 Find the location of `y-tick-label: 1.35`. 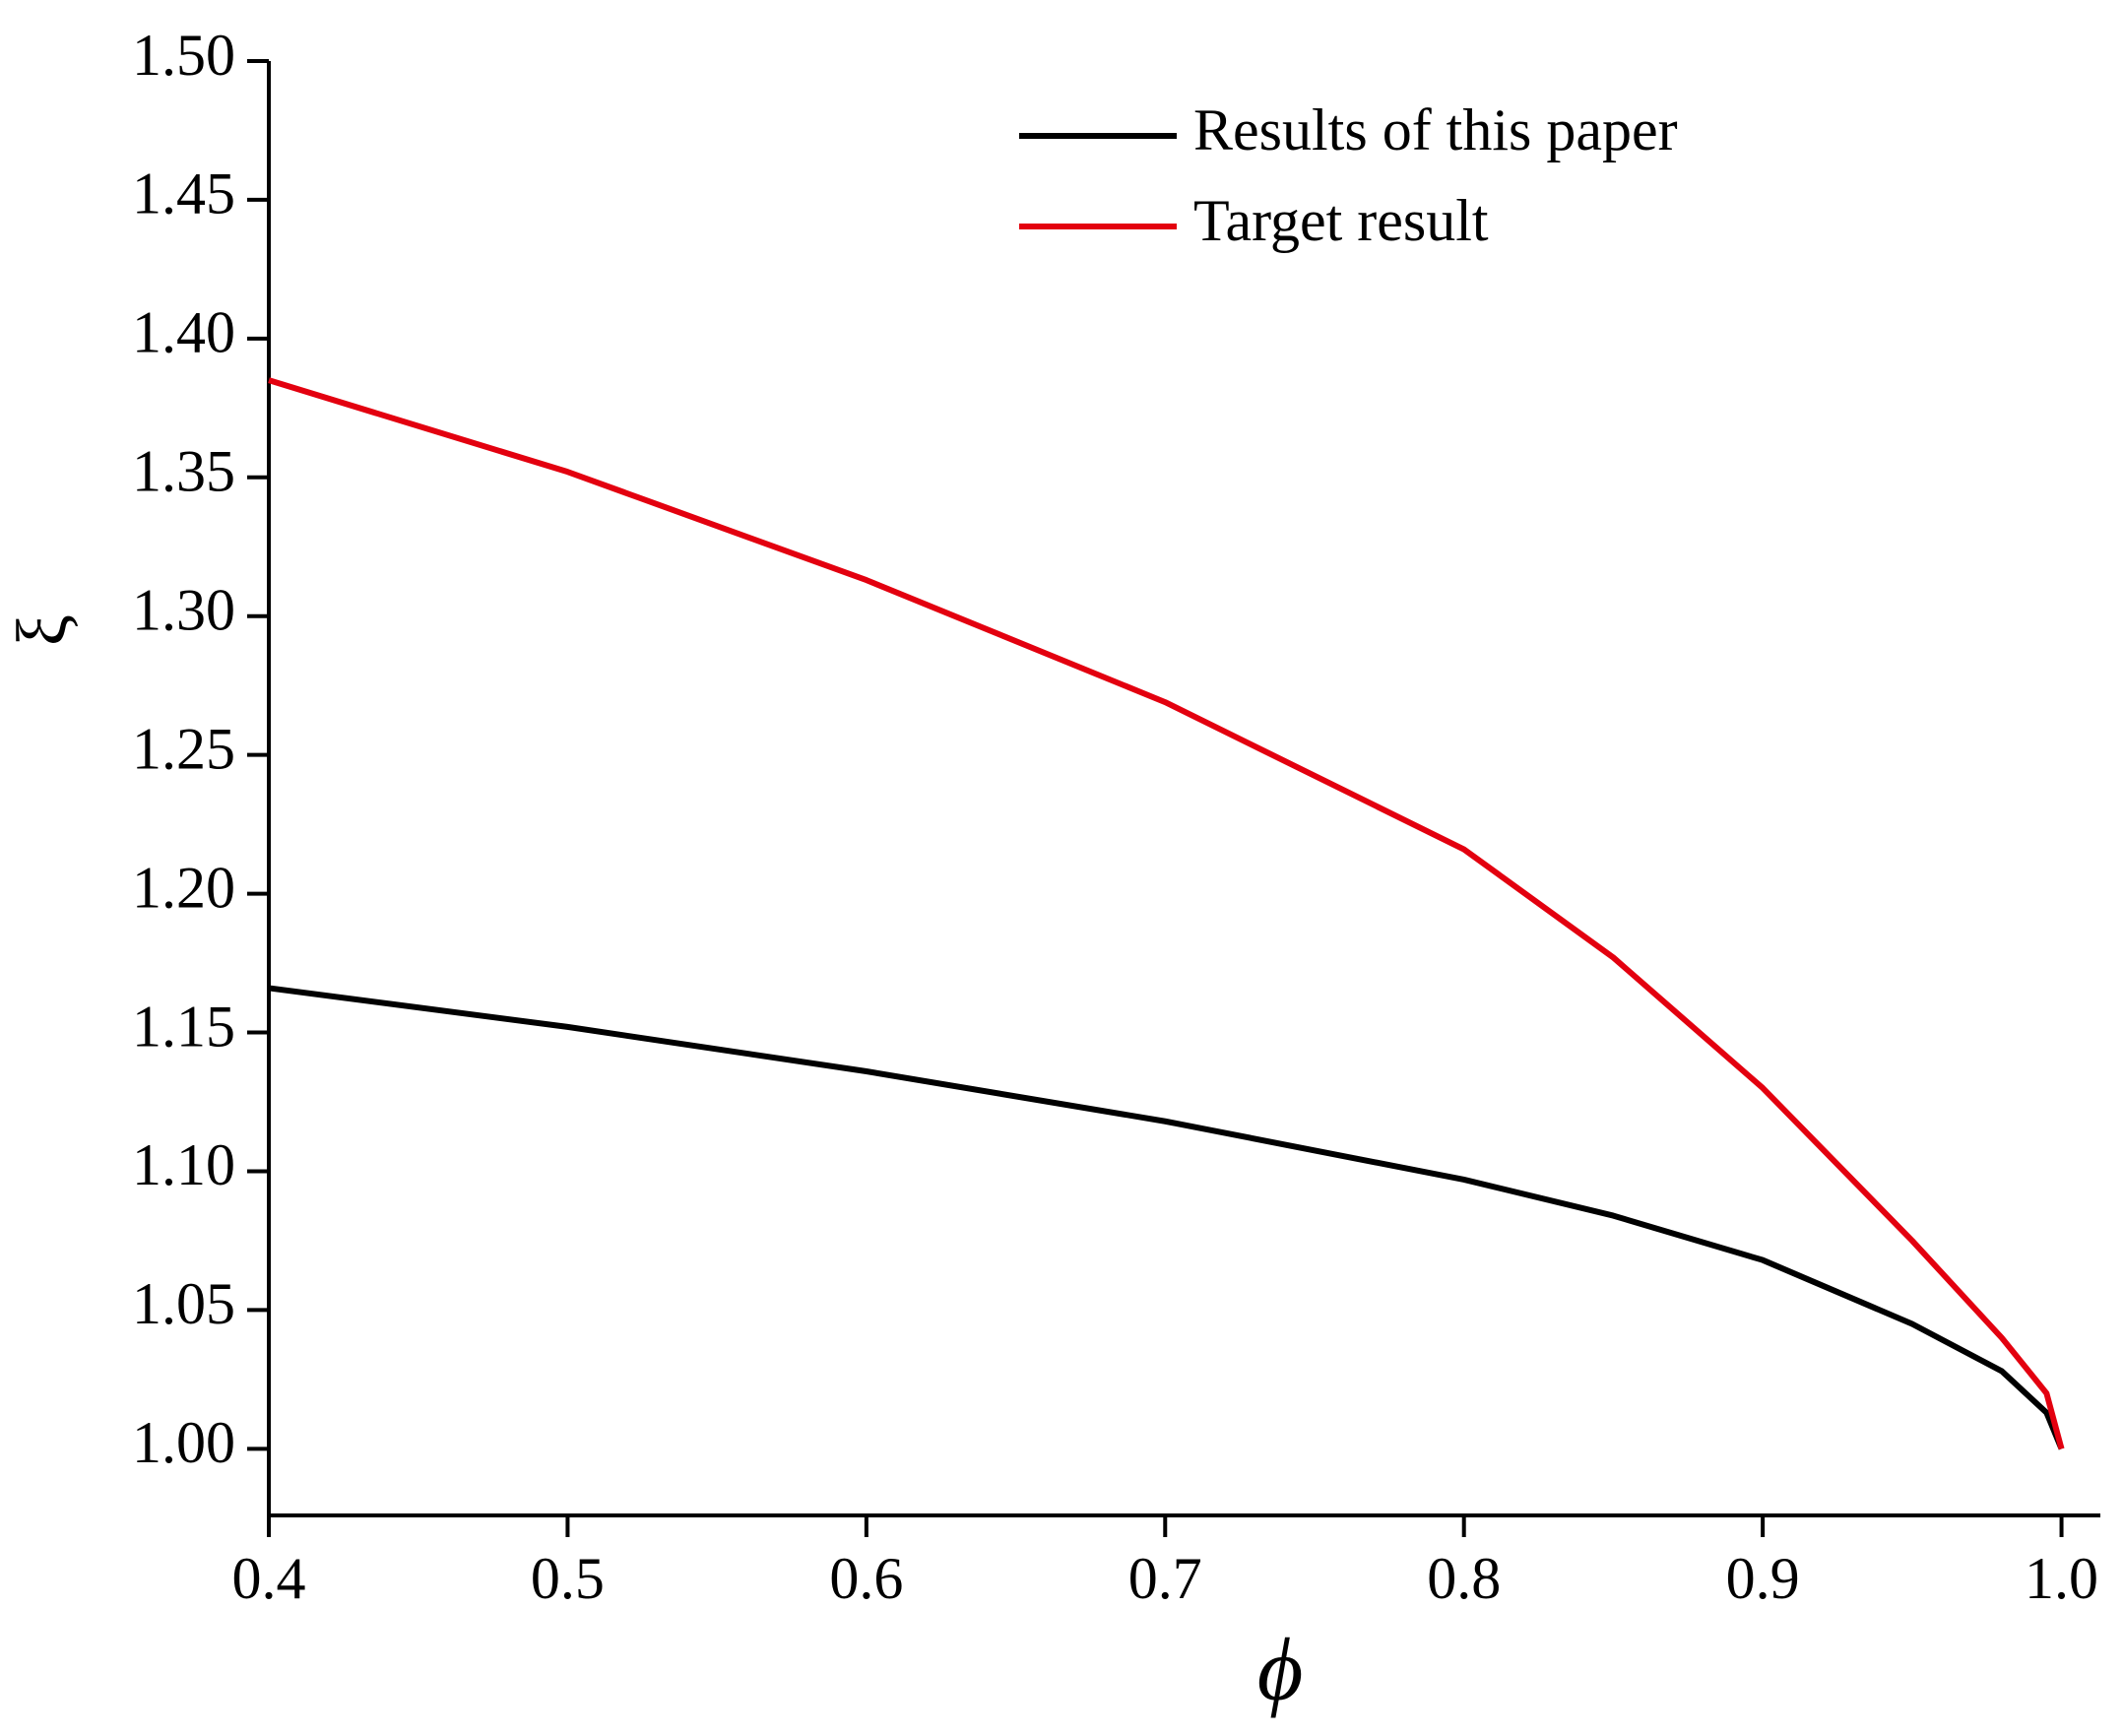

y-tick-label: 1.35 is located at coordinates (184, 472).